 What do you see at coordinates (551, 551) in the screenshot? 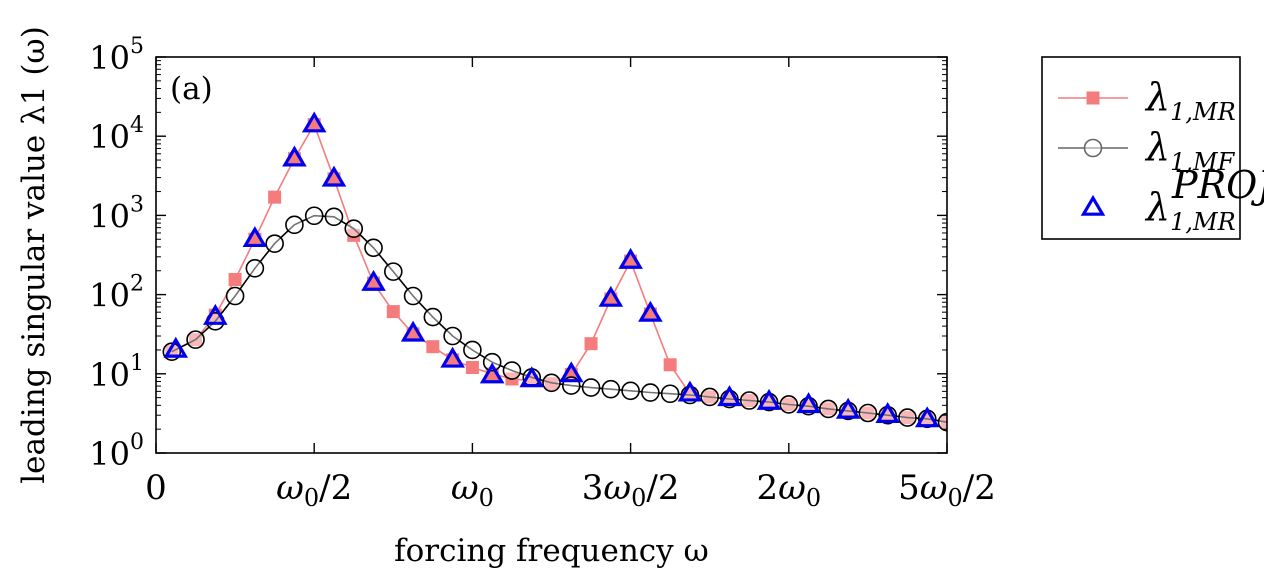
I see `x-axis-label: forcing frequency ω` at bounding box center [551, 551].